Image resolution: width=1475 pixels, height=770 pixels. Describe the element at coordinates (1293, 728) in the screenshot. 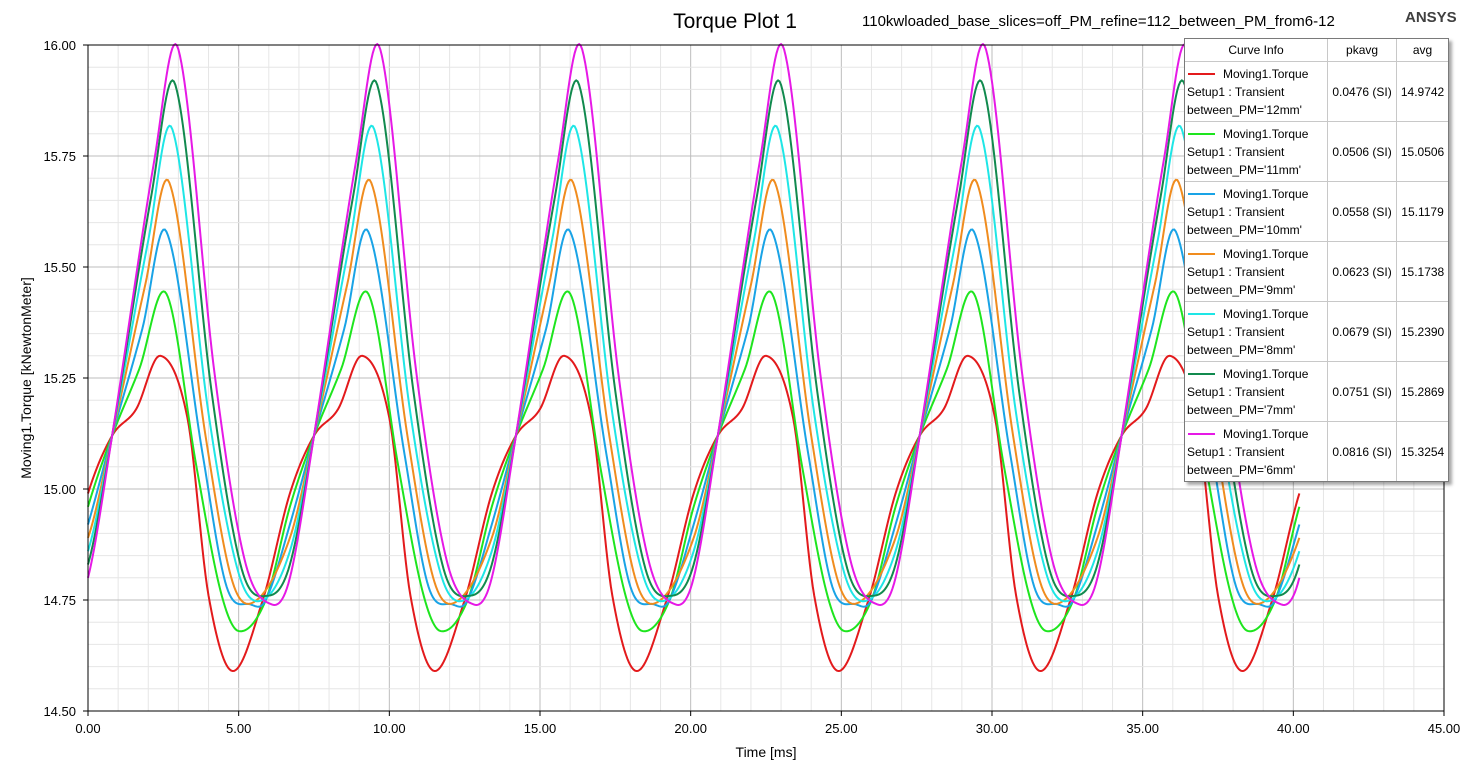

I see `x-tick-label: 40.00` at that location.